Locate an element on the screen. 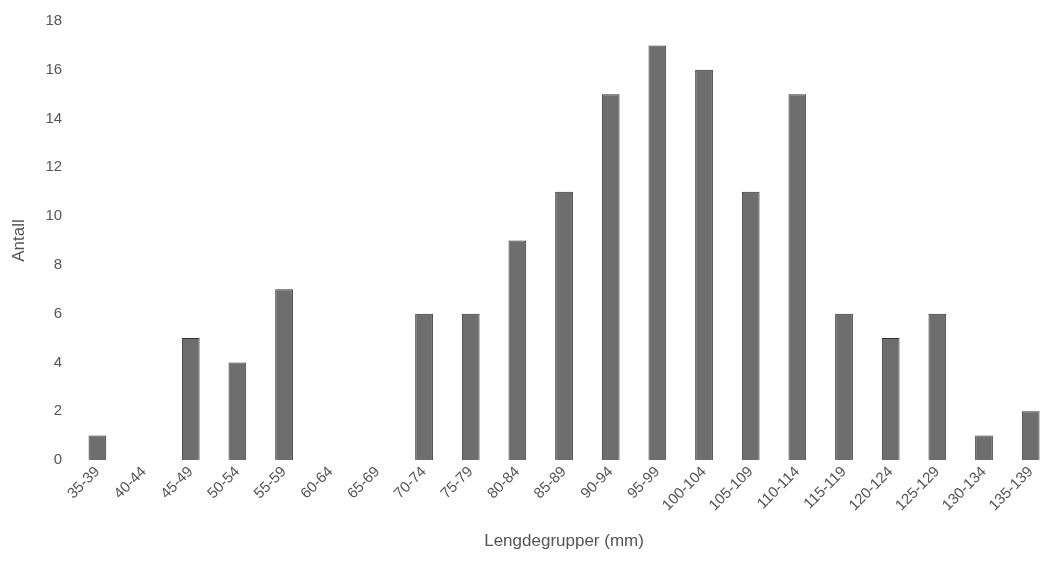  y-tick-label: 16 is located at coordinates (54, 68).